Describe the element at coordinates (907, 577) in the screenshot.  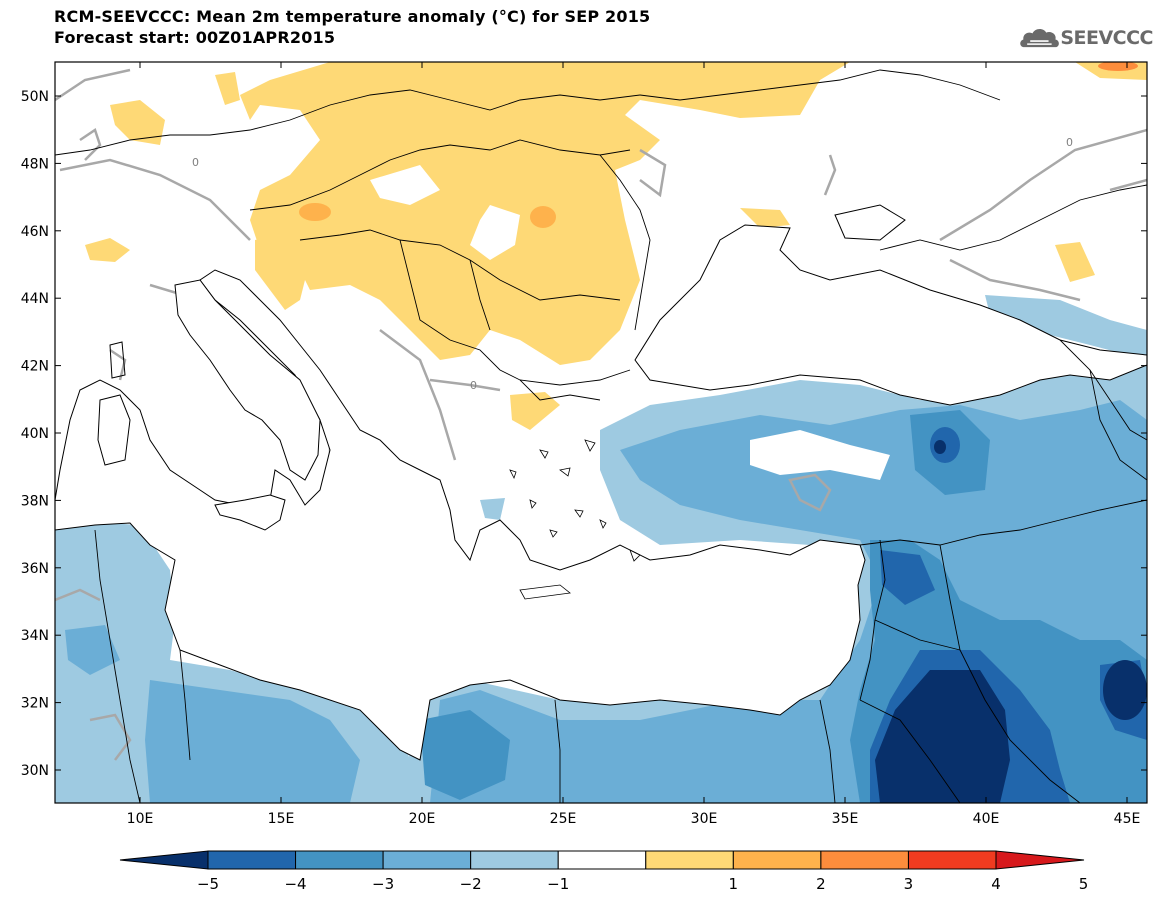
I see `cool-anomaly-syria` at that location.